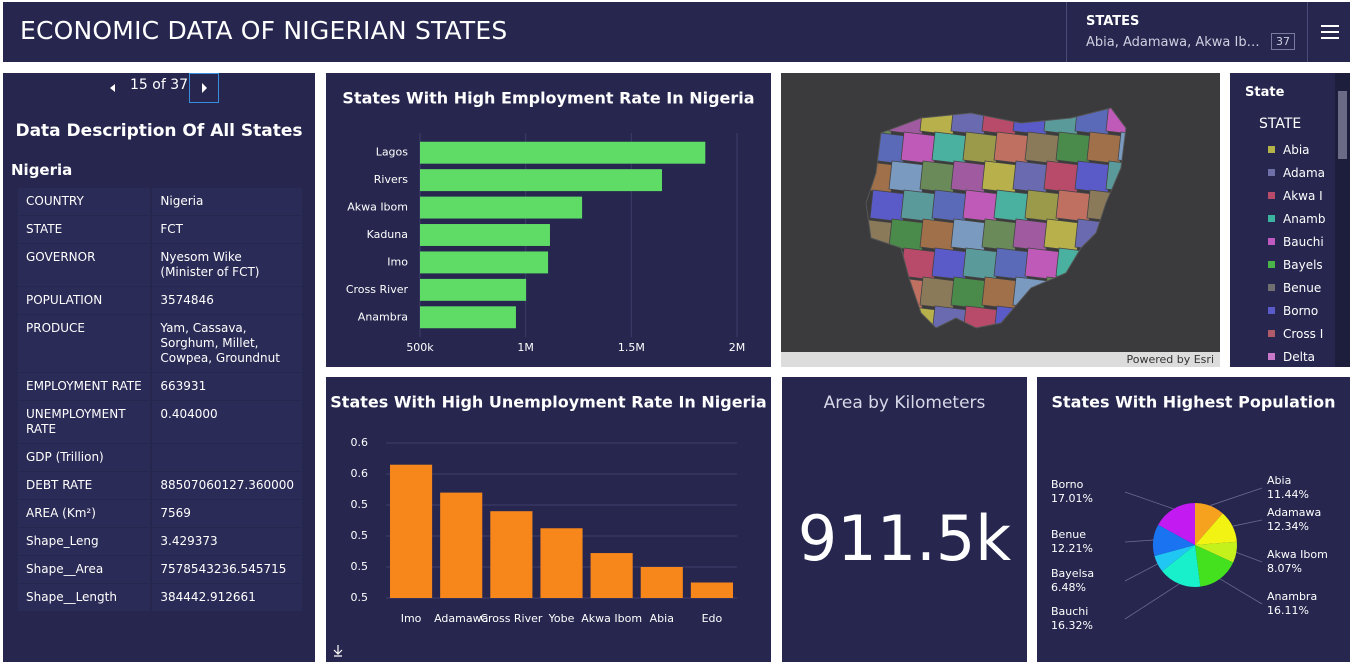  I want to click on scroll-thumb, so click(1342, 125).